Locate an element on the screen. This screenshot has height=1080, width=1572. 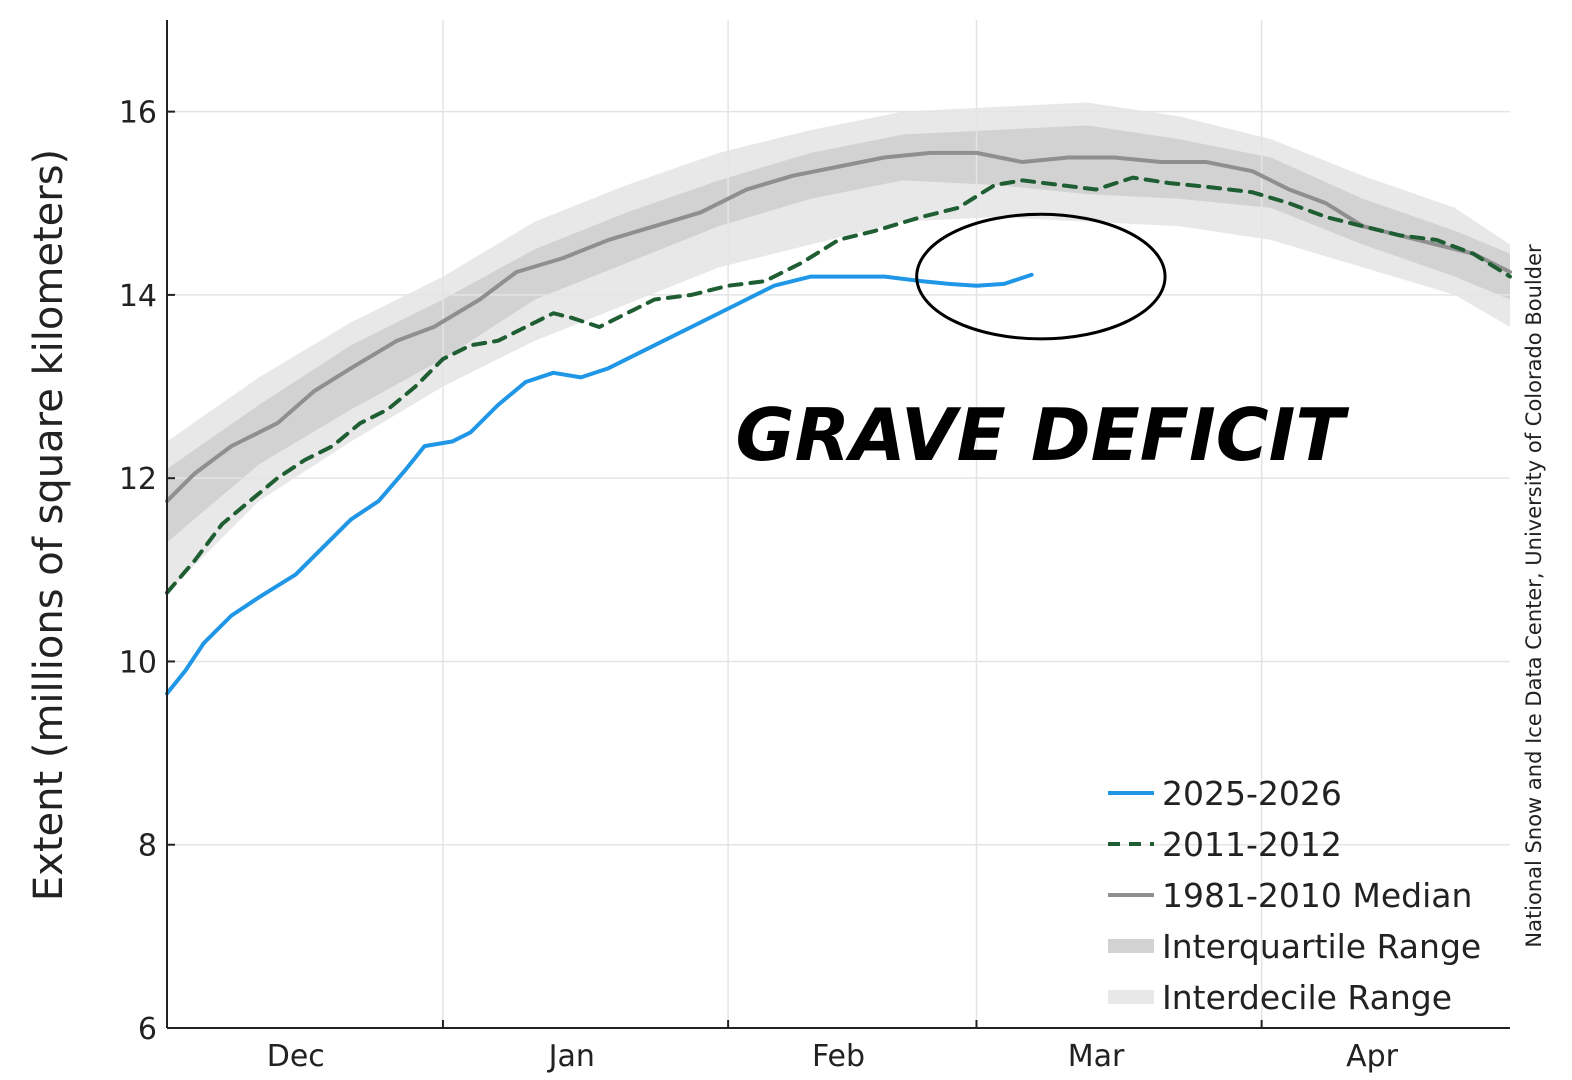
x-tick-label: Jan is located at coordinates (571, 1056).